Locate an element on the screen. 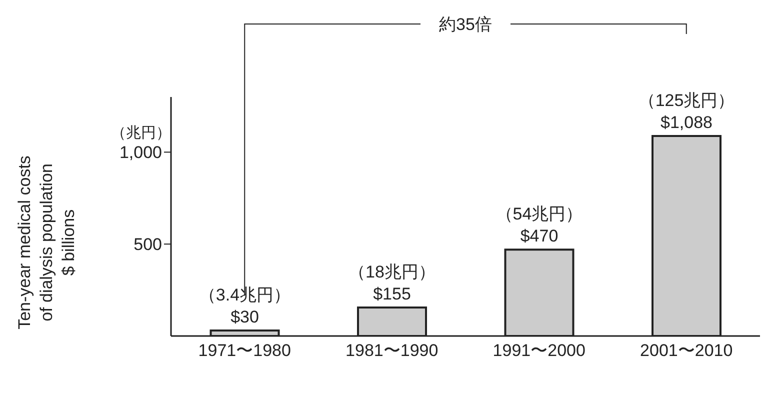  data-label: （3.4兆円） $30 is located at coordinates (244, 305).